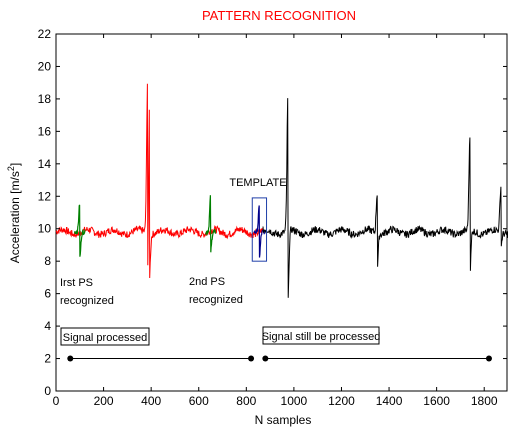  I want to click on y-axis-label-base: Acceleration [m/s, so click(15, 217).